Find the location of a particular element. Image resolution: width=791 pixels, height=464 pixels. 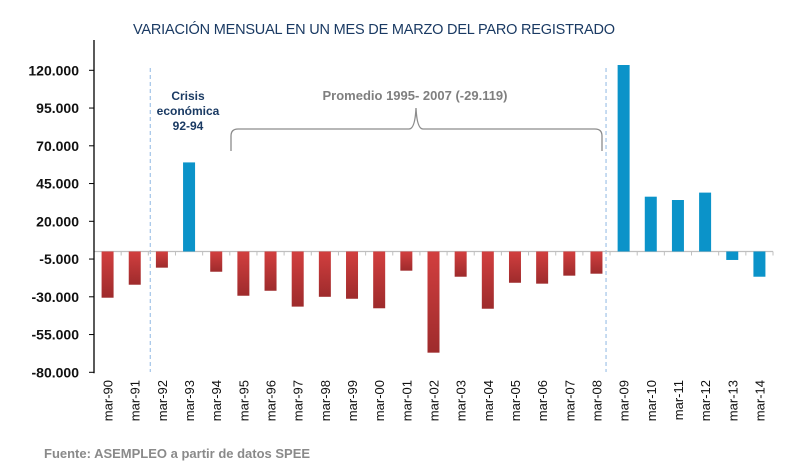

x-tick-label: mar-12 is located at coordinates (705, 400).